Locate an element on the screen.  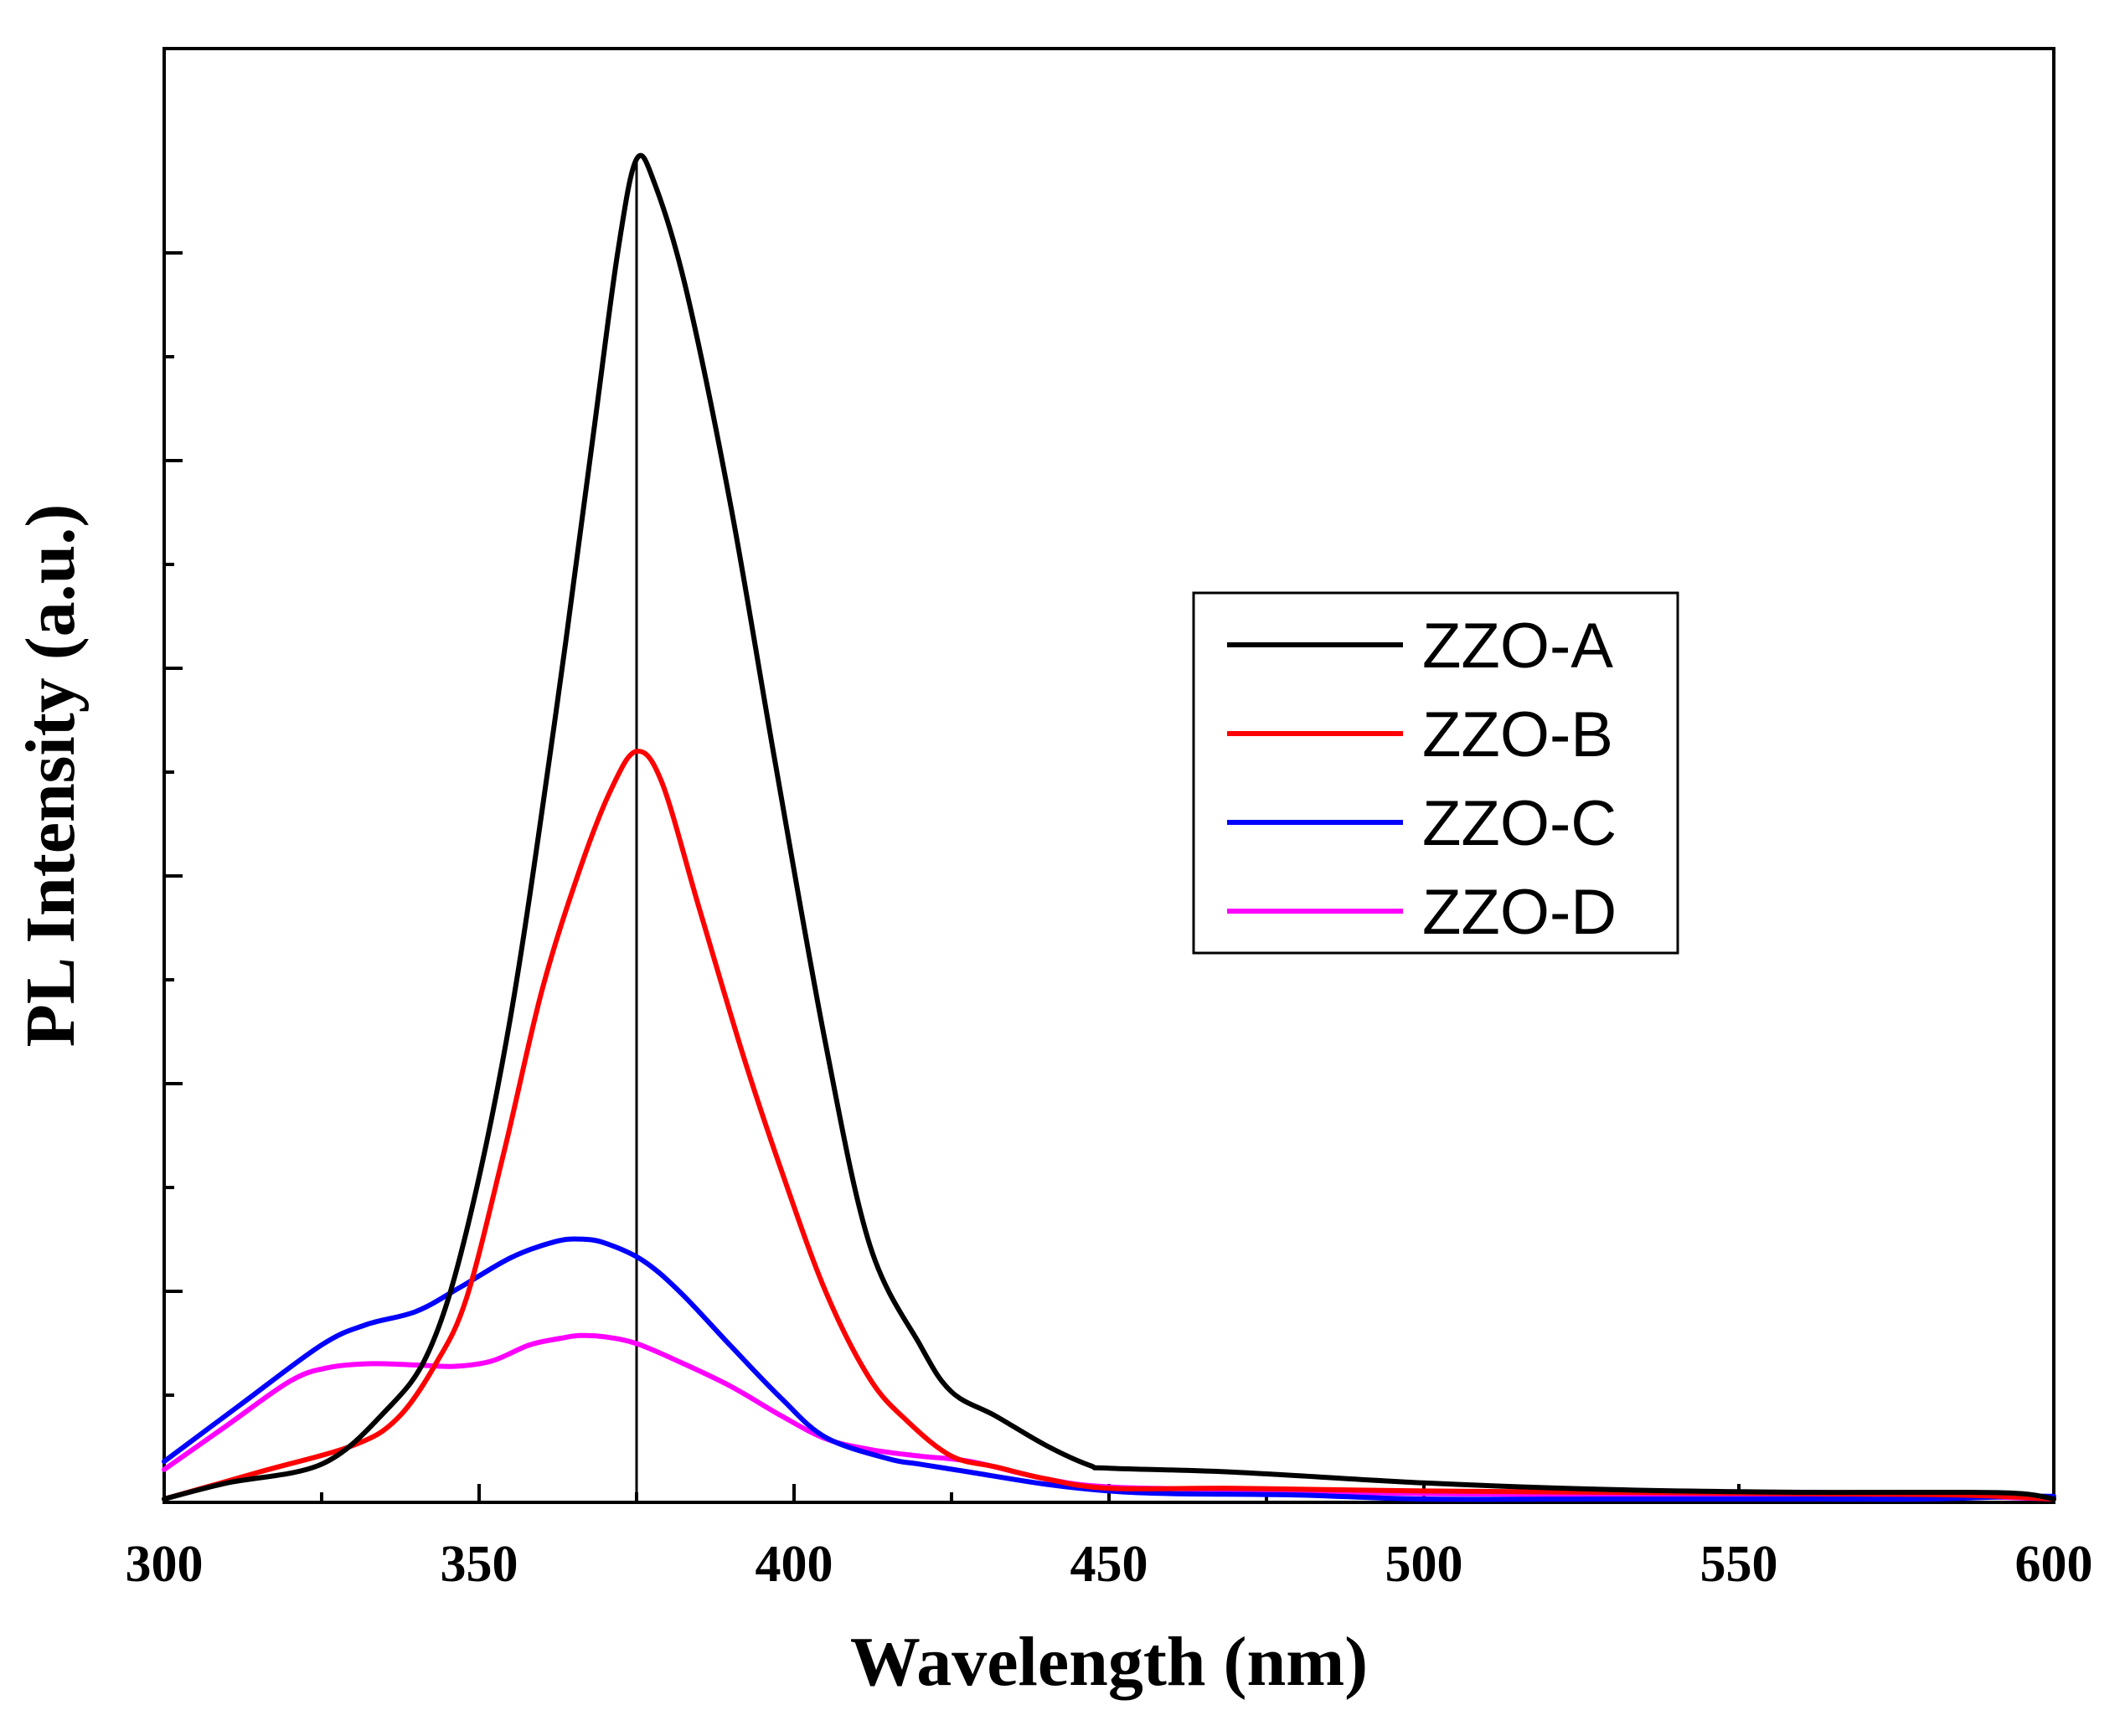
legend-label-zzo-a: ZZO-A is located at coordinates (1517, 646).